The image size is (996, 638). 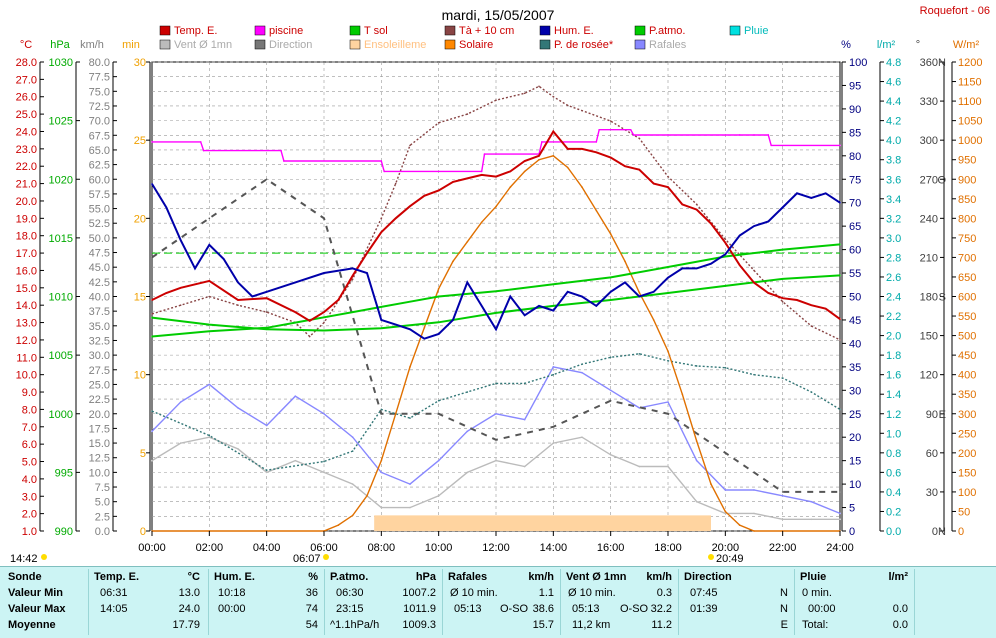 What do you see at coordinates (893, 454) in the screenshot?
I see `rain-tick-label: 0.8` at bounding box center [893, 454].